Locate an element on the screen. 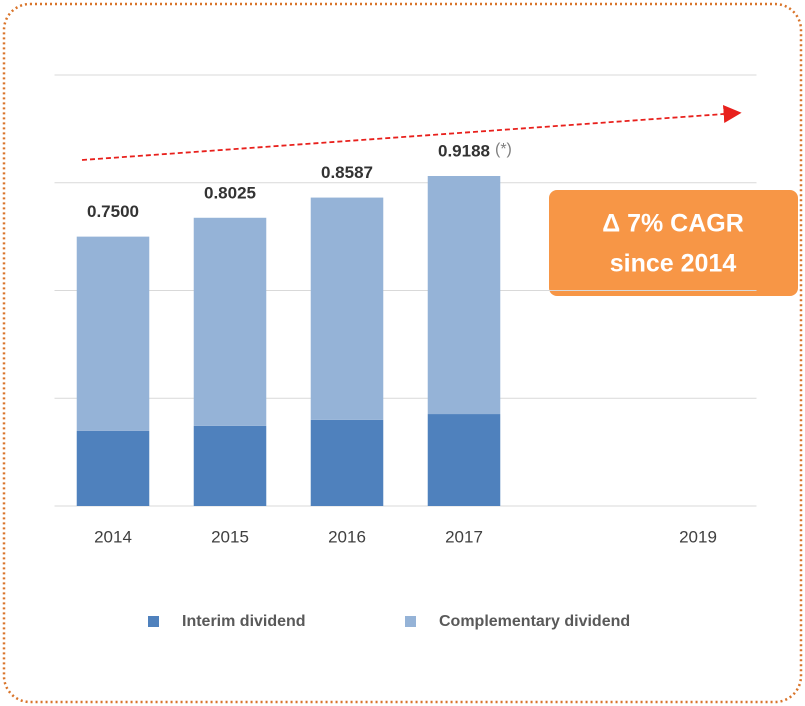  trend-arrow is located at coordinates (411, 133).